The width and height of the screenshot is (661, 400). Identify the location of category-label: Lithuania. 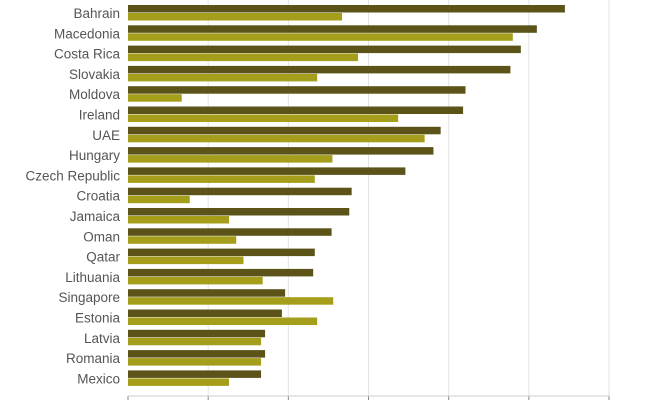
(92, 277).